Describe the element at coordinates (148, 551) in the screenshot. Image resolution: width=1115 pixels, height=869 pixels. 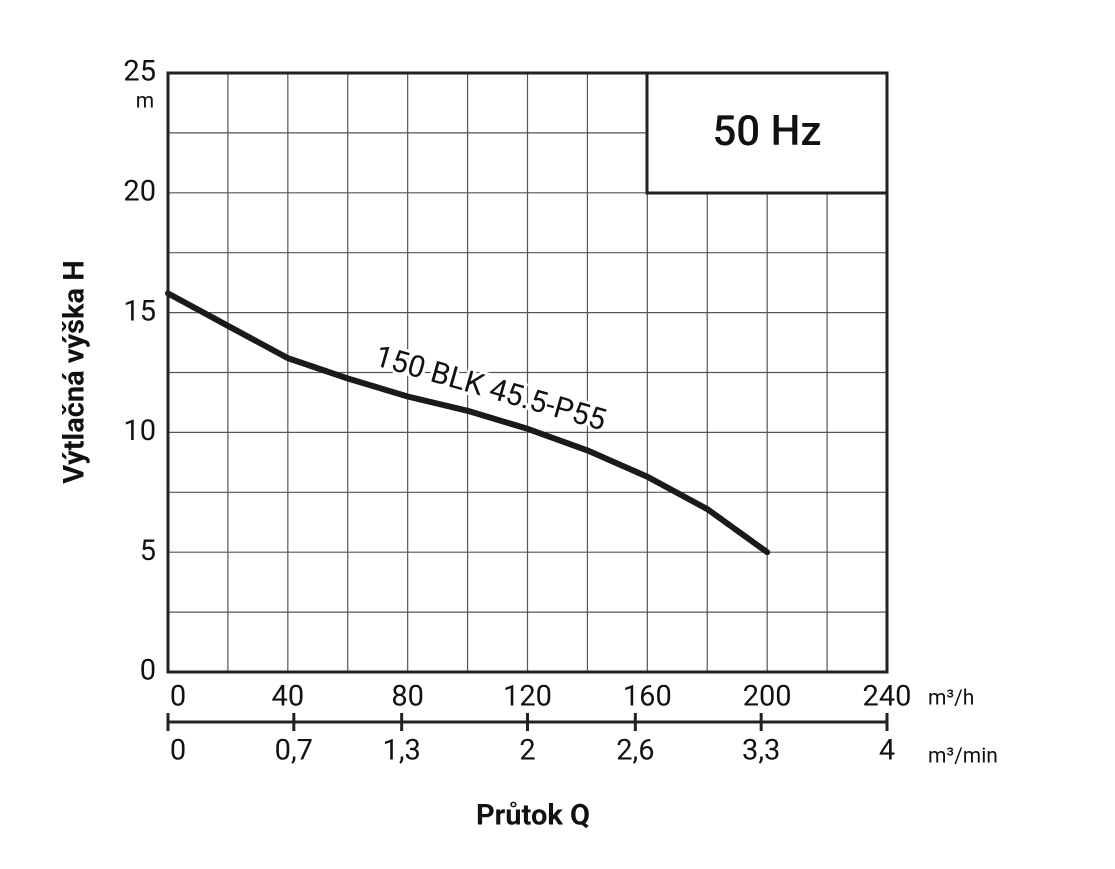
I see `y-tick-label: 5` at that location.